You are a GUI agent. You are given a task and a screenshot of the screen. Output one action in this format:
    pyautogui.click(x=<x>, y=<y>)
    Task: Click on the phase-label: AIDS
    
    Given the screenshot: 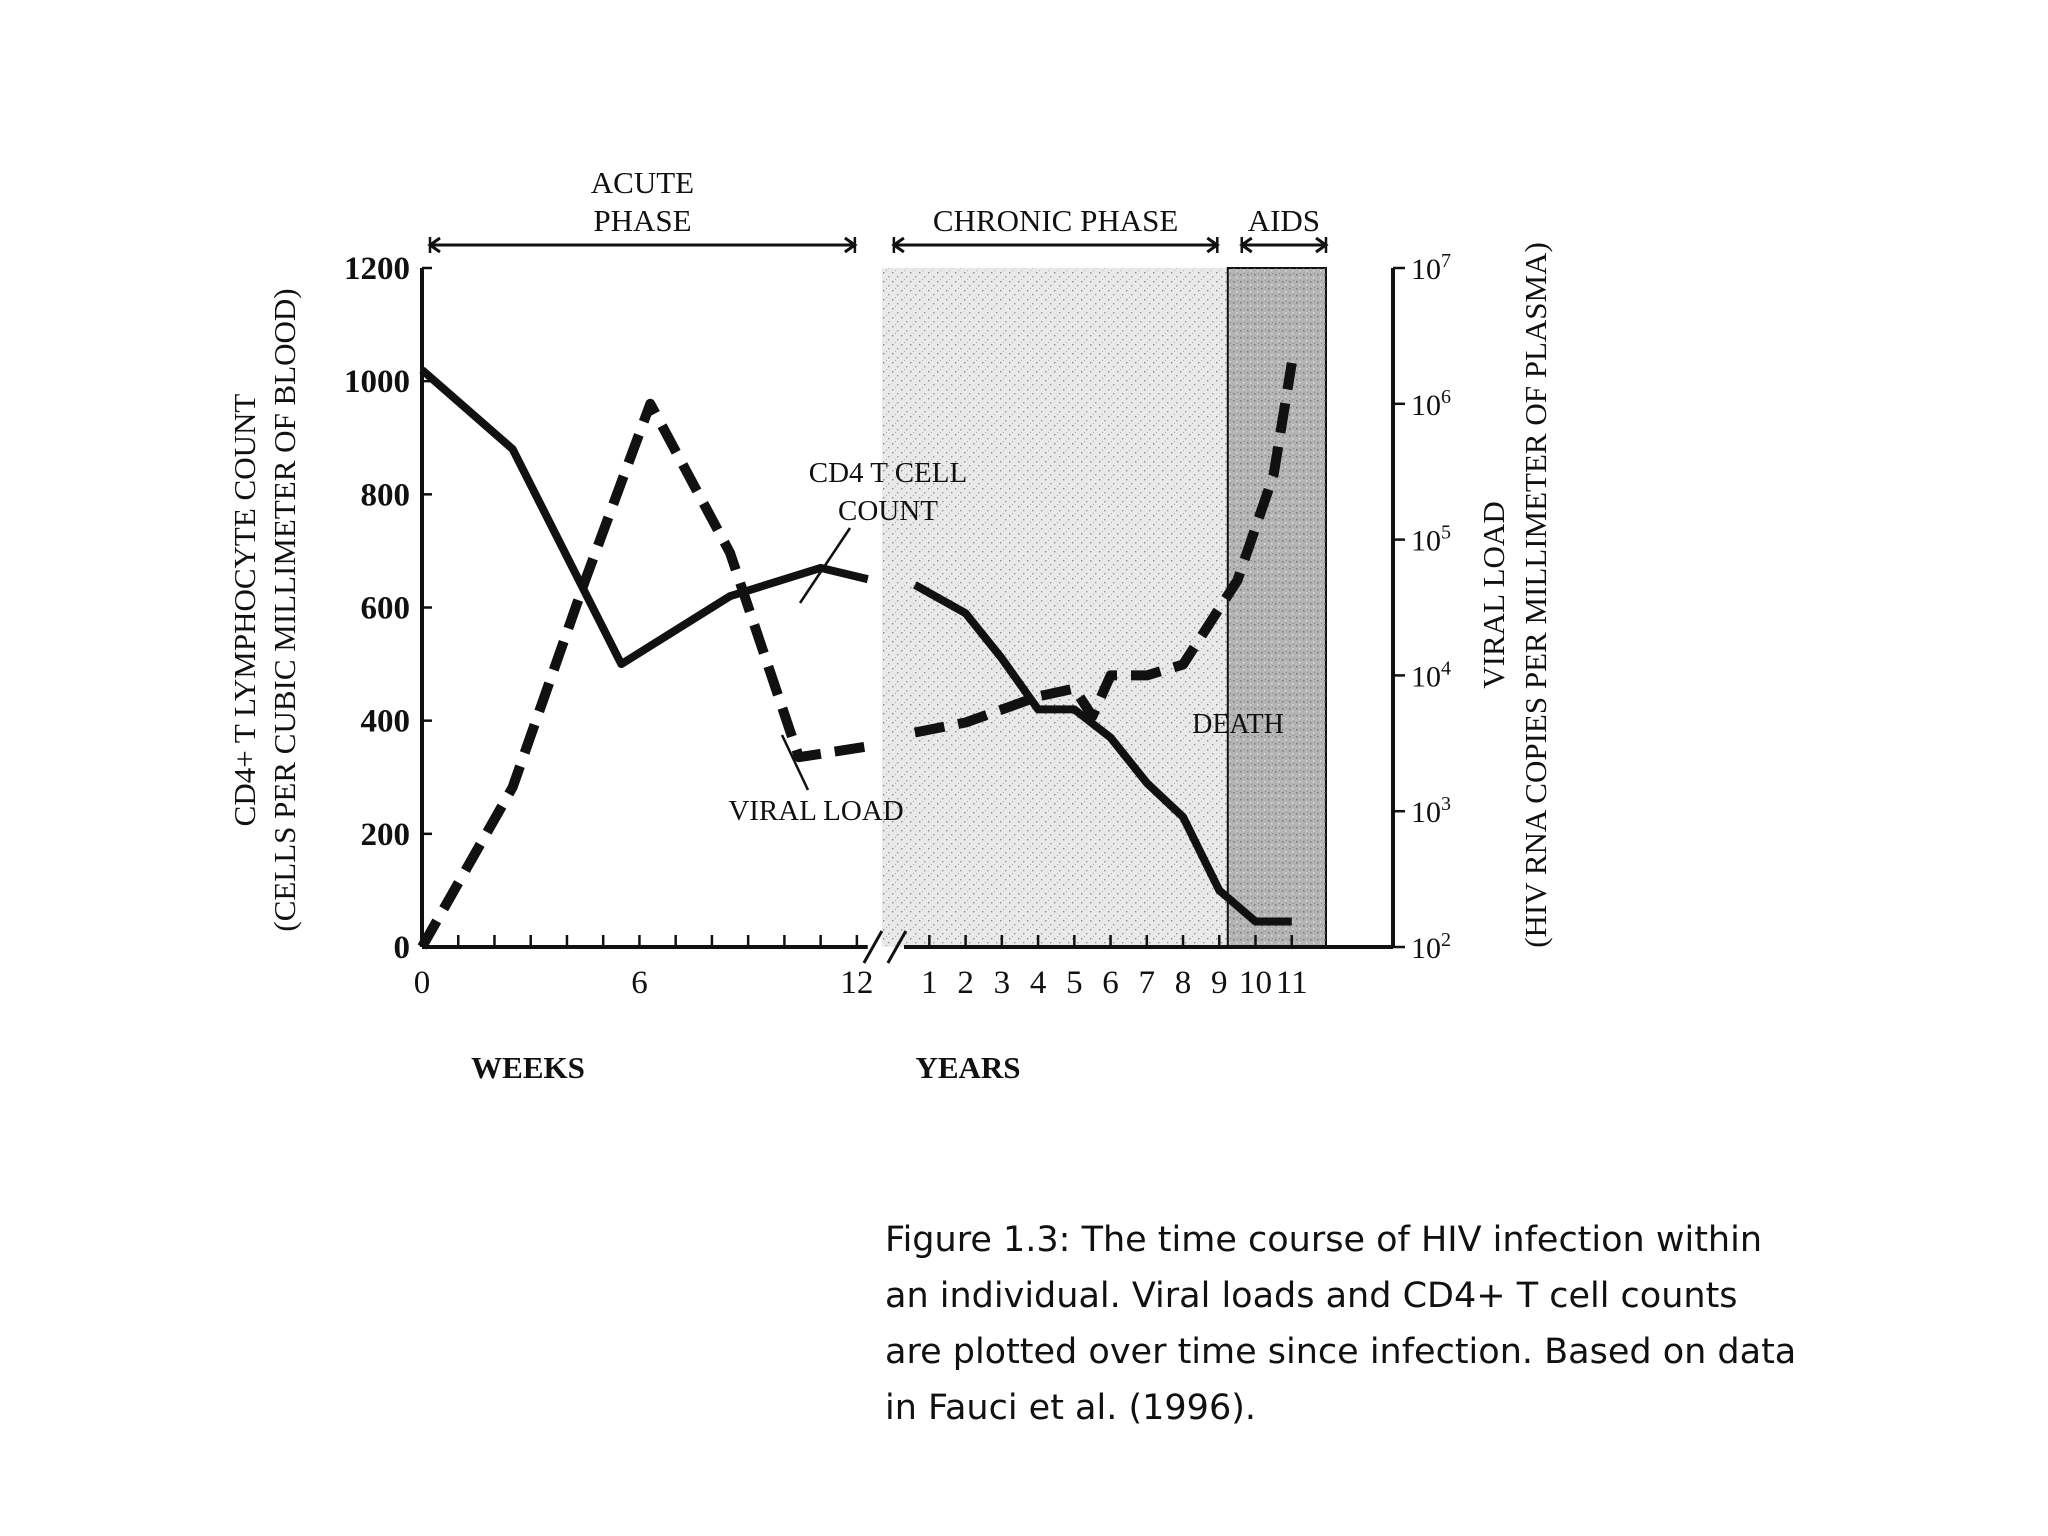 What is the action you would take?
    pyautogui.click(x=1284, y=220)
    